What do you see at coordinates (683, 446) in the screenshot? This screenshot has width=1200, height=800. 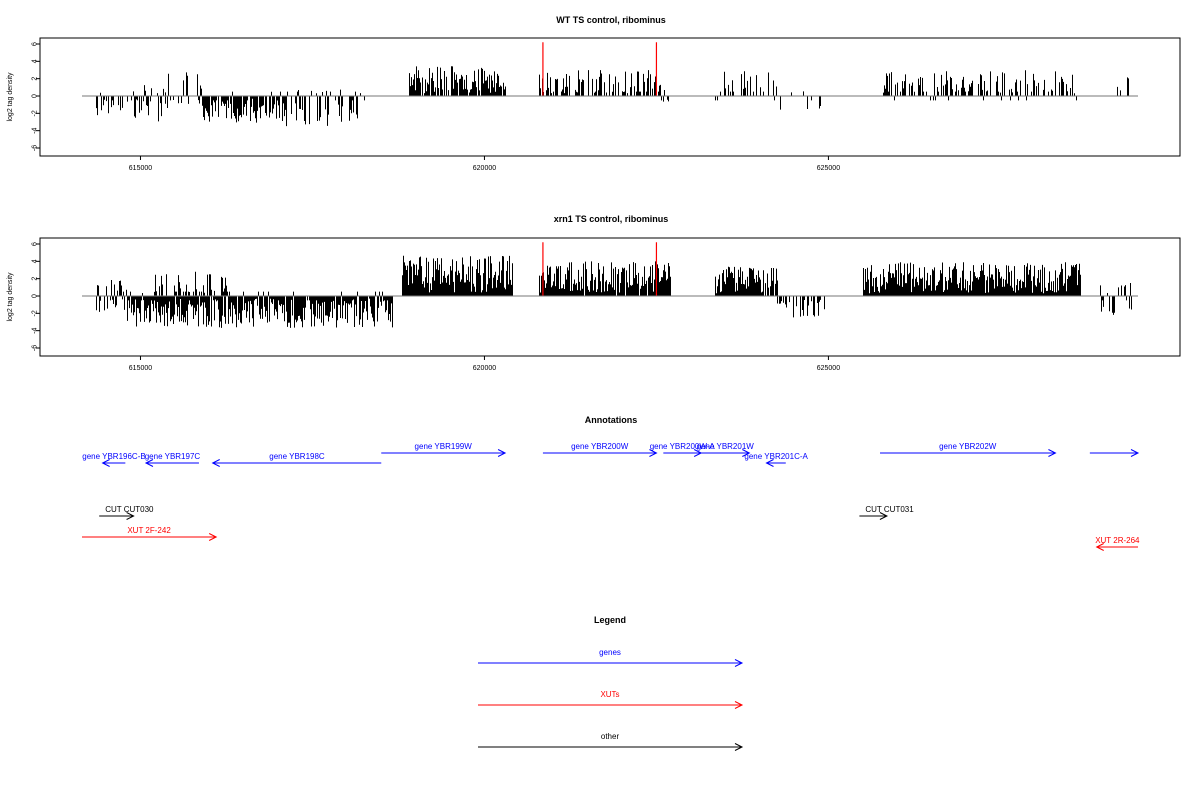 I see `annotation-label: gene YBR200W-A` at bounding box center [683, 446].